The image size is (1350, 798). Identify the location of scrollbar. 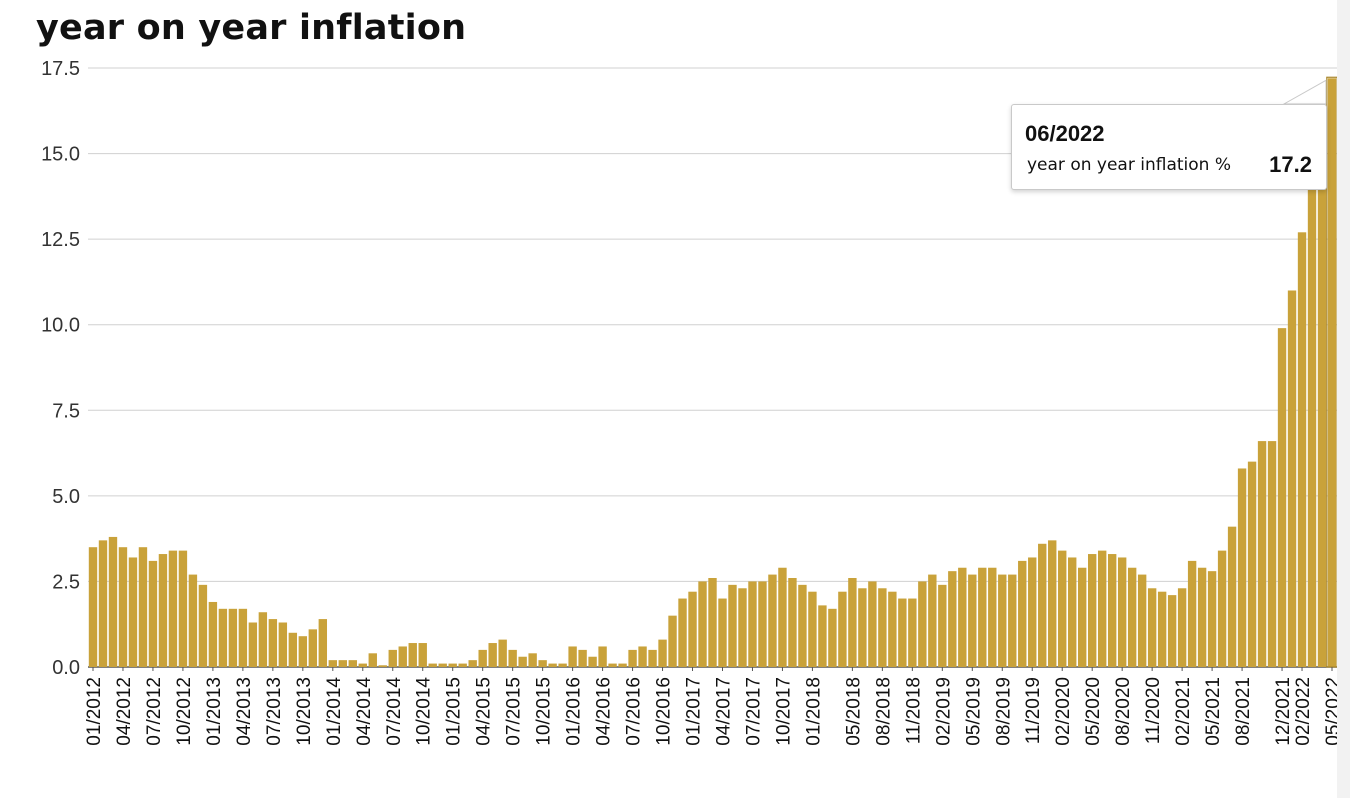
(1343, 399).